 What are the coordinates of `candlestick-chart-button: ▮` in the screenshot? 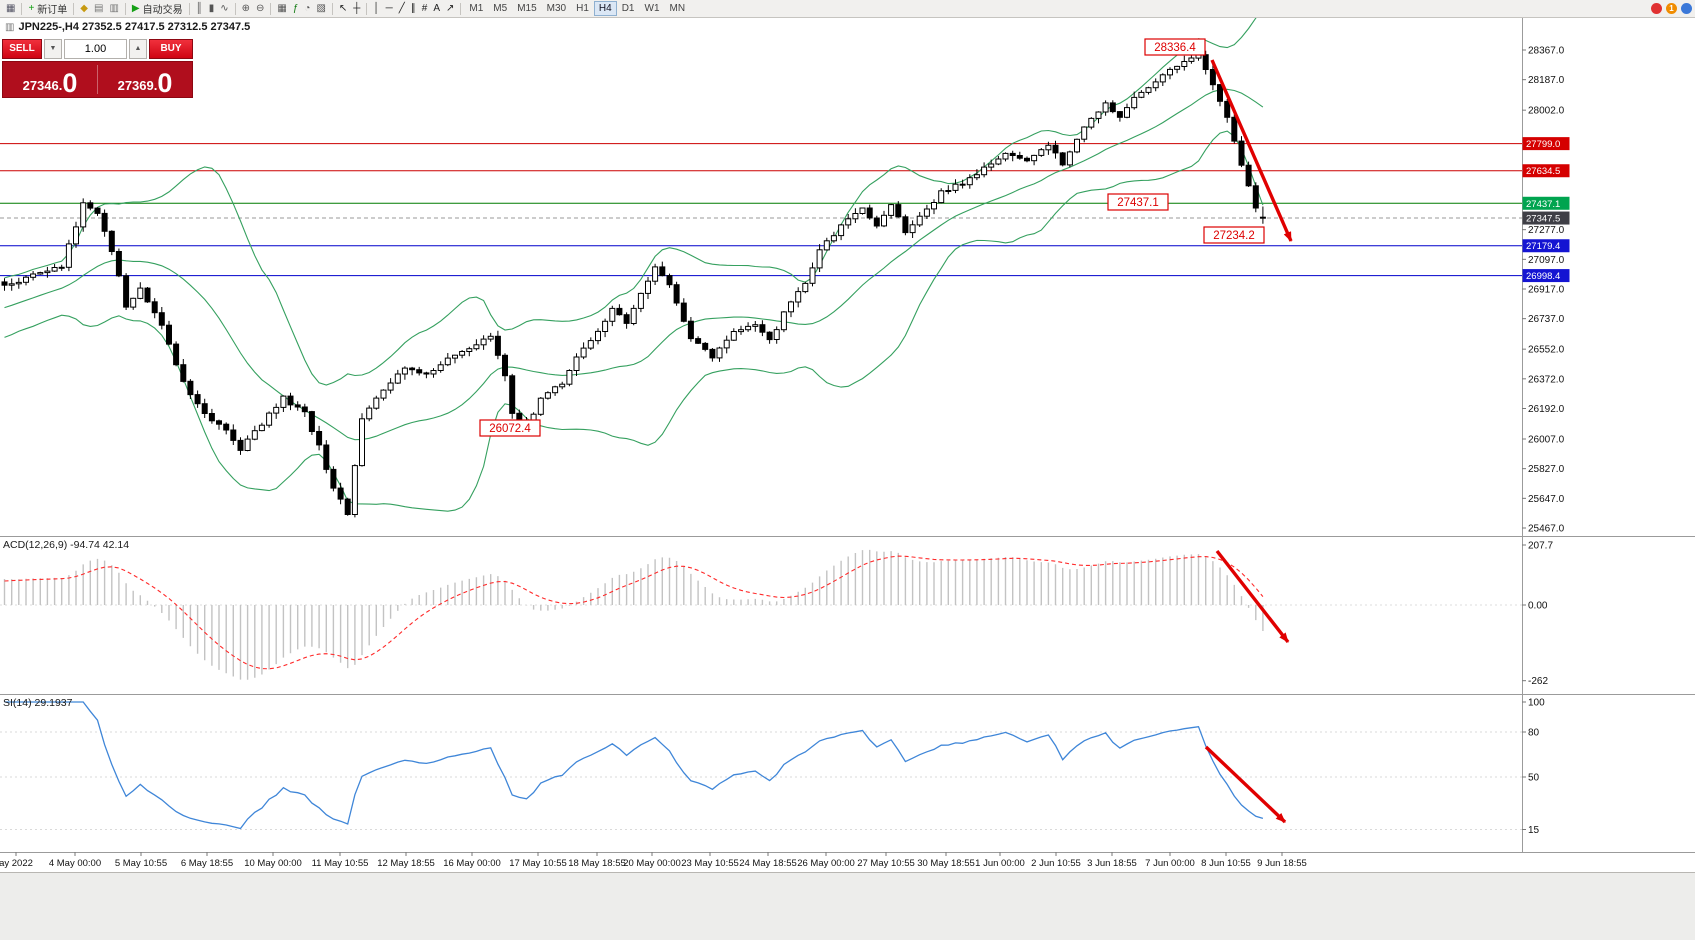 It's located at (212, 8).